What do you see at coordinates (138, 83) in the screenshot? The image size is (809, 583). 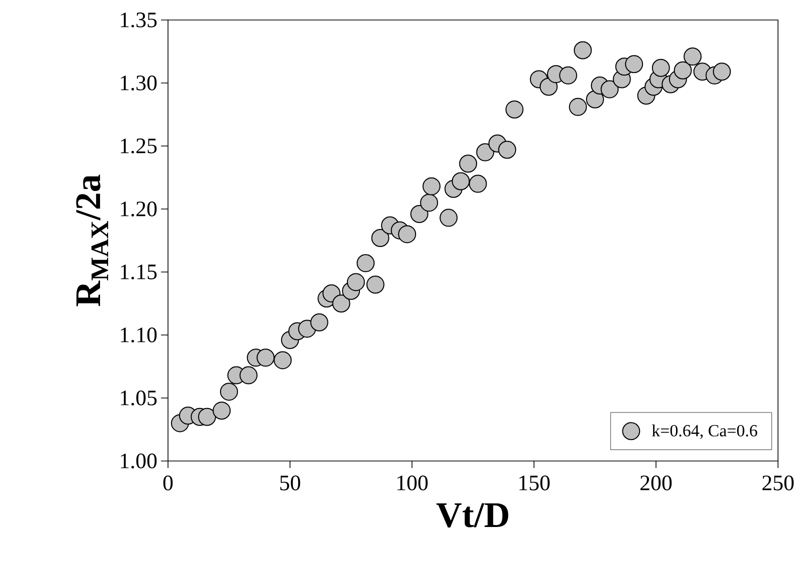 I see `y-tick-label: 1.30` at bounding box center [138, 83].